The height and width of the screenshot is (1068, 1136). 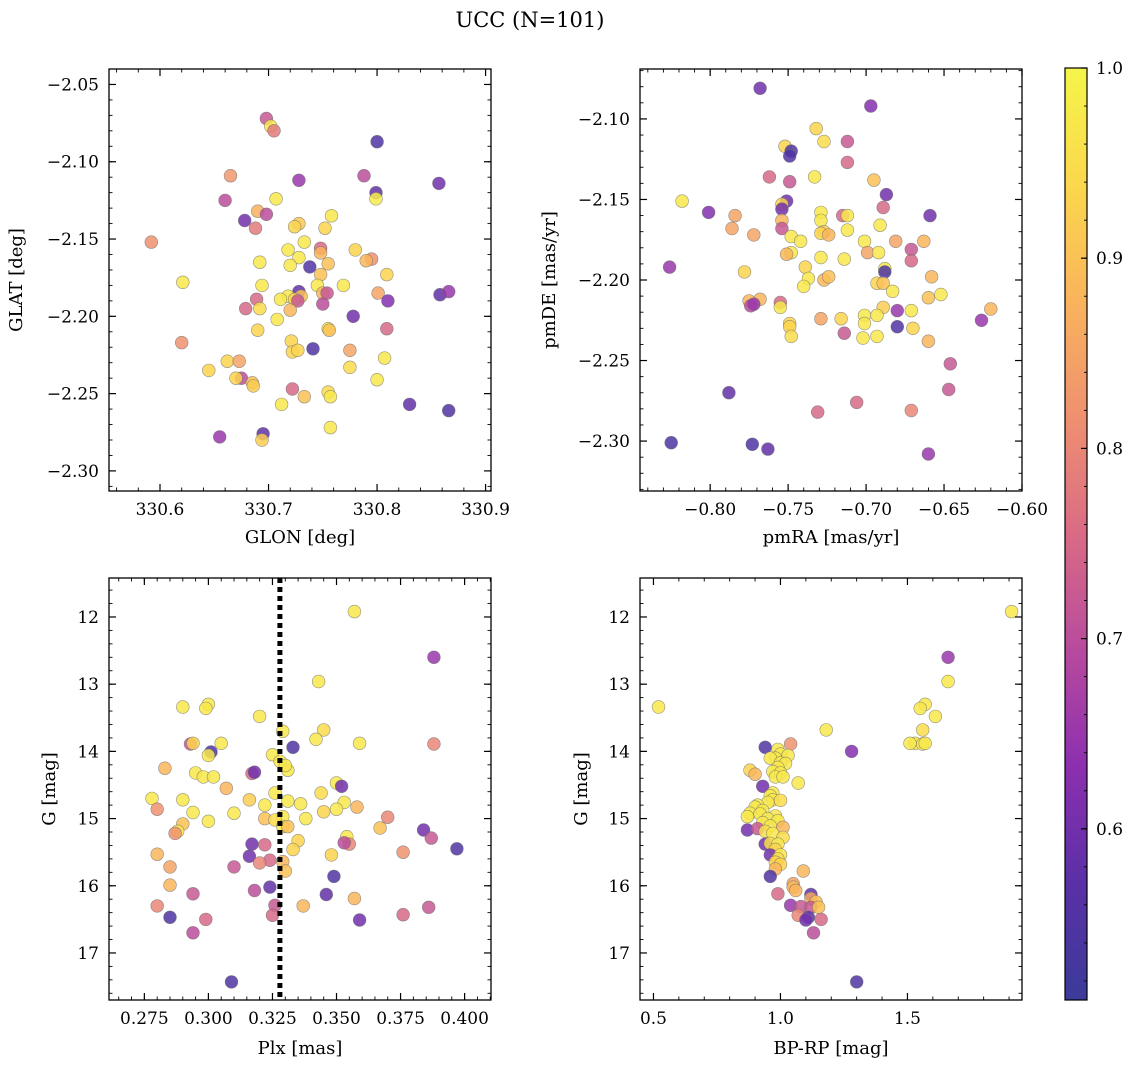 What do you see at coordinates (208, 1019) in the screenshot?
I see `x-tick-label: 0.300` at bounding box center [208, 1019].